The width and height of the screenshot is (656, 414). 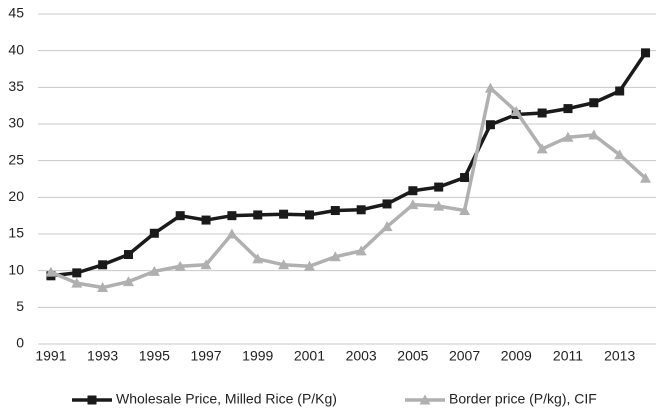 What do you see at coordinates (257, 356) in the screenshot?
I see `x-tick-label: 1999` at bounding box center [257, 356].